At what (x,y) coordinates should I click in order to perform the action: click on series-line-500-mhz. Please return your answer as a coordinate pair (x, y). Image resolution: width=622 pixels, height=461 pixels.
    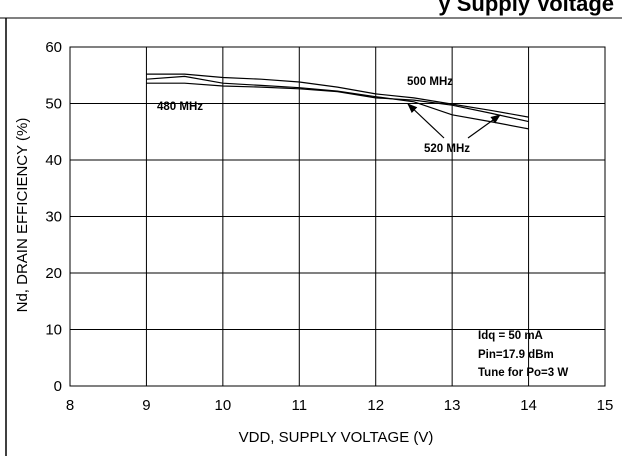
    Looking at the image, I should click on (337, 95).